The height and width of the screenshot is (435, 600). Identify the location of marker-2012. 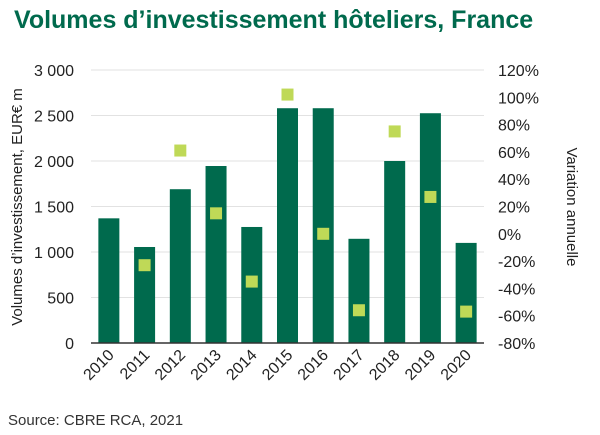
(180, 150).